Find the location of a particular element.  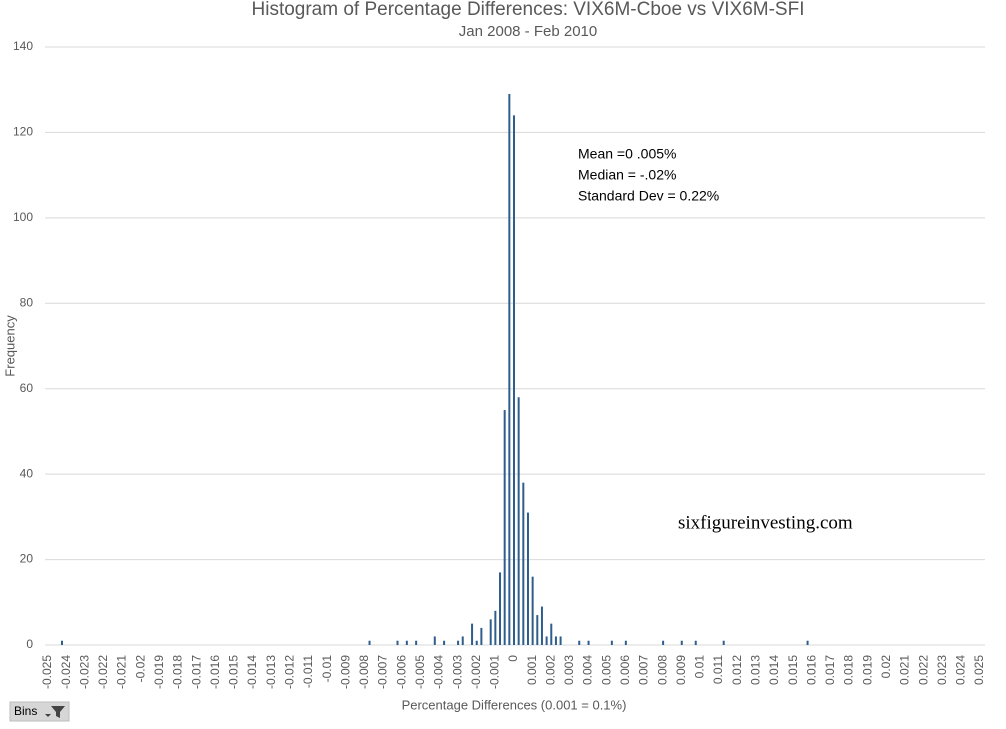

x-tick-label: 0.014 is located at coordinates (774, 670).